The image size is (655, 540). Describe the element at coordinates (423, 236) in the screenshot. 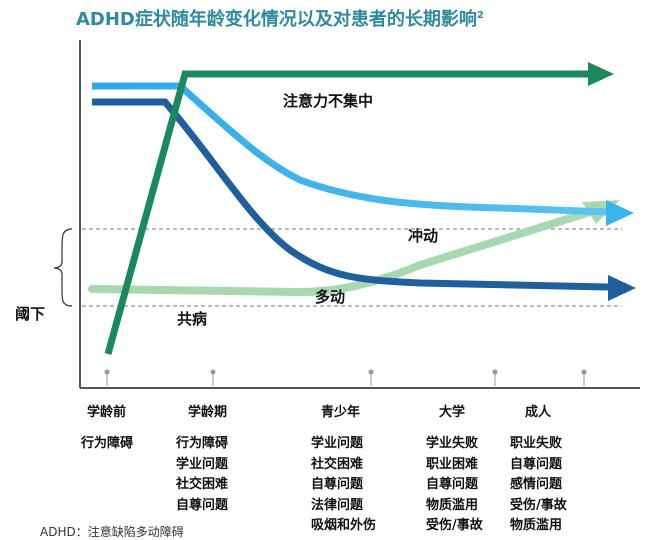

I see `impulsivity-label: 冲动` at that location.